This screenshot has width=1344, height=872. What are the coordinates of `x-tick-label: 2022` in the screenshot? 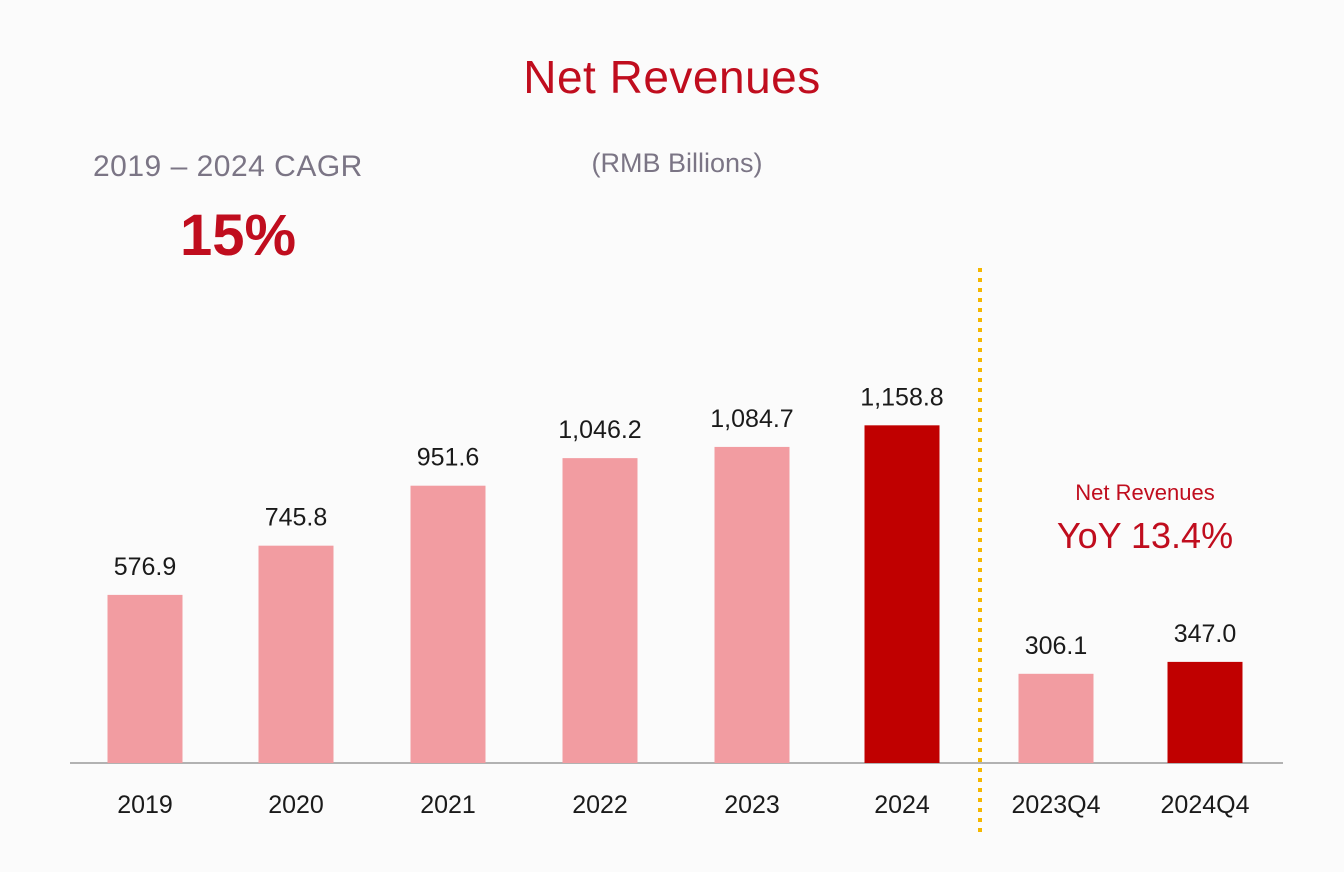 It's located at (600, 805).